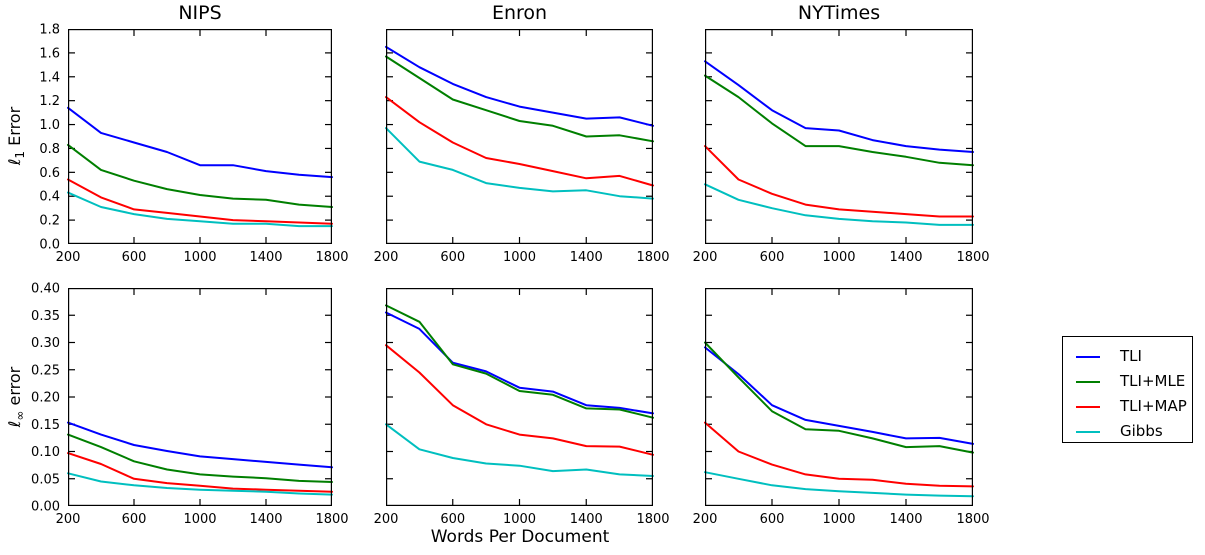 The height and width of the screenshot is (555, 1205). What do you see at coordinates (49, 30) in the screenshot?
I see `svg-text: 1.8` at bounding box center [49, 30].